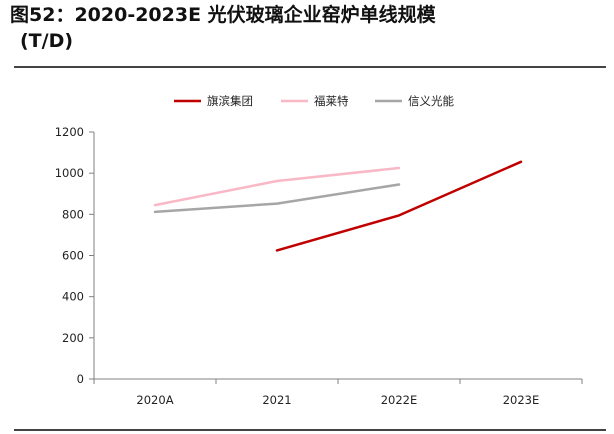 The image size is (614, 434). Describe the element at coordinates (521, 400) in the screenshot. I see `x-tick-label: 2023E` at that location.